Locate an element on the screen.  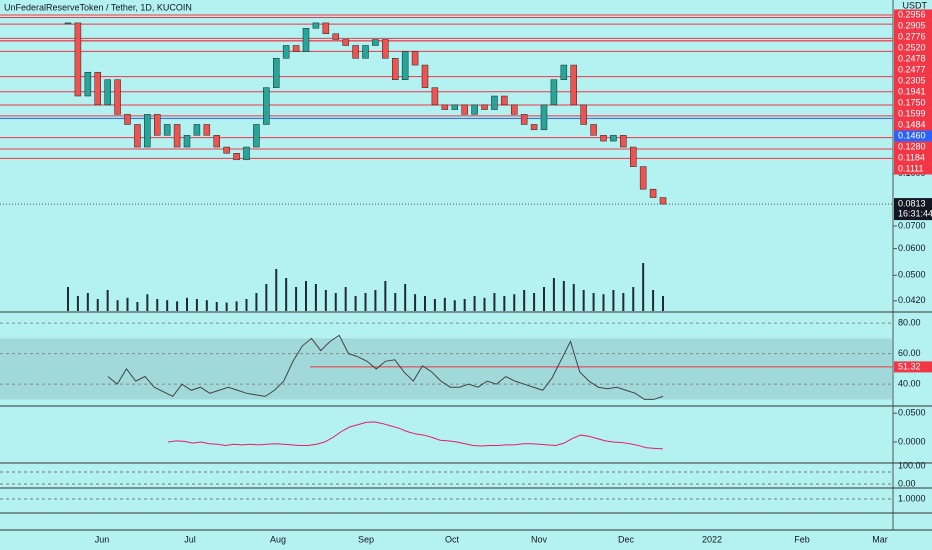
currency: USDT is located at coordinates (915, 5).